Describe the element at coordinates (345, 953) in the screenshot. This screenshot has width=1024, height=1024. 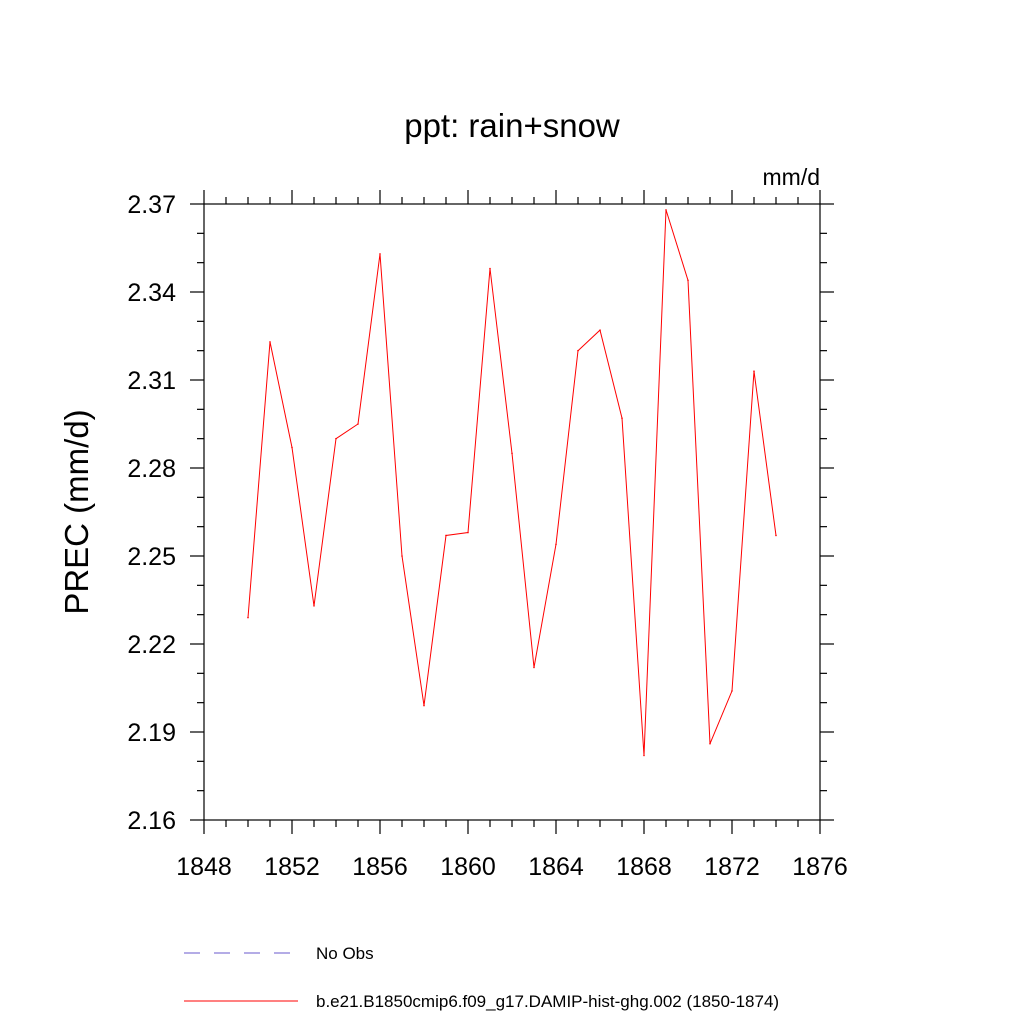
I see `legend-label: No Obs` at that location.